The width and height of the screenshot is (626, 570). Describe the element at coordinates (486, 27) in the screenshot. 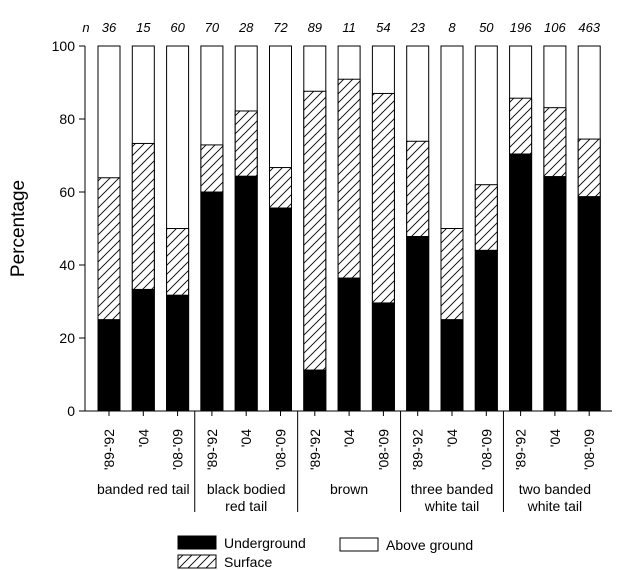

I see `n-value: 50` at that location.